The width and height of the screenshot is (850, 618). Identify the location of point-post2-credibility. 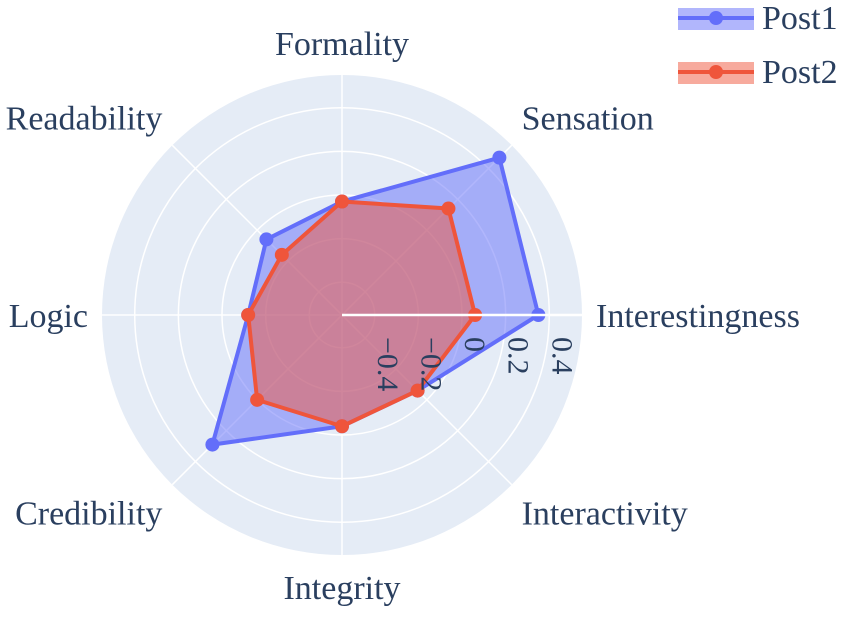
(257, 399).